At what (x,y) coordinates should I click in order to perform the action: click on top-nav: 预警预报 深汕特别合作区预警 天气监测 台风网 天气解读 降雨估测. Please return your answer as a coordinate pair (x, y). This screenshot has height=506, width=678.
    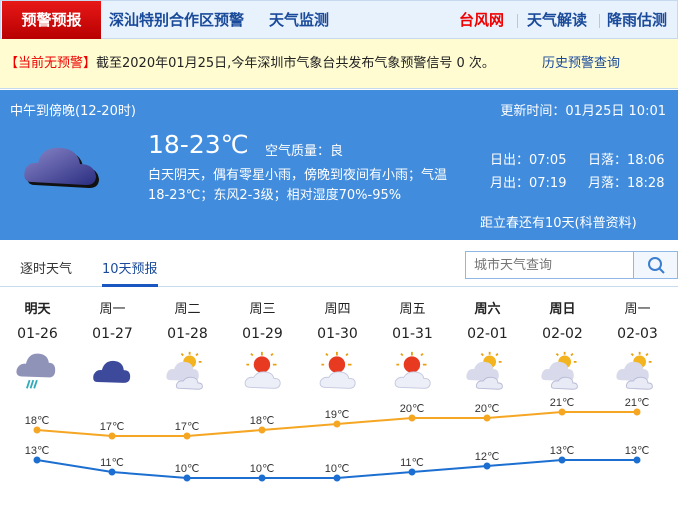
    Looking at the image, I should click on (339, 19).